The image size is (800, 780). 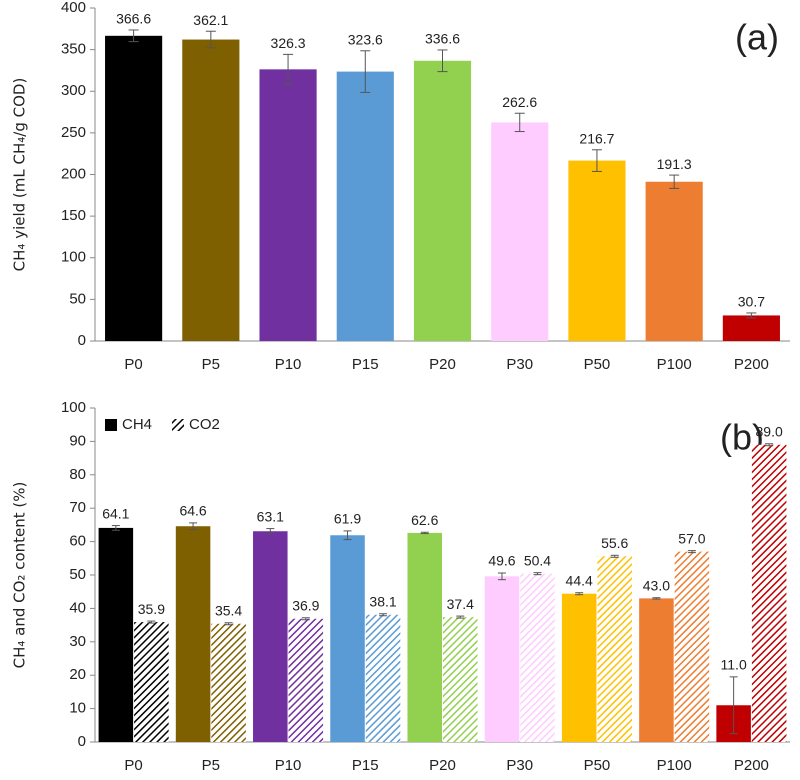 What do you see at coordinates (460, 604) in the screenshot?
I see `value-label: 37.4` at bounding box center [460, 604].